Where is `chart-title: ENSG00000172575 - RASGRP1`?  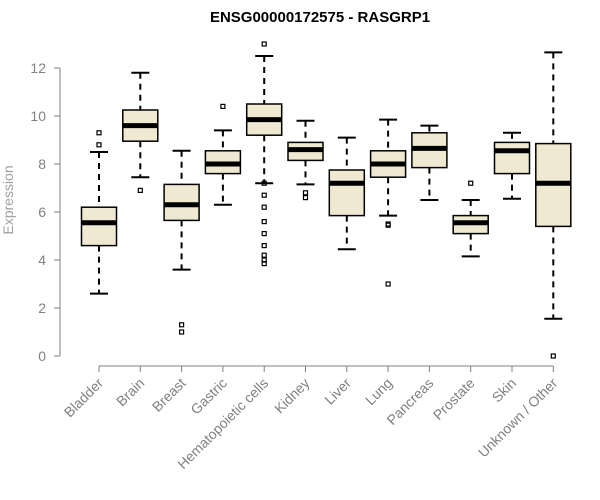 chart-title: ENSG00000172575 - RASGRP1 is located at coordinates (320, 17).